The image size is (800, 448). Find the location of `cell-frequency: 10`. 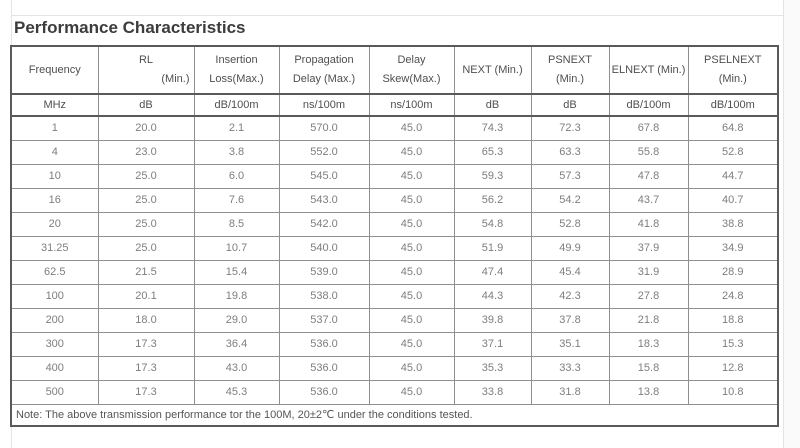

cell-frequency: 10 is located at coordinates (54, 176).